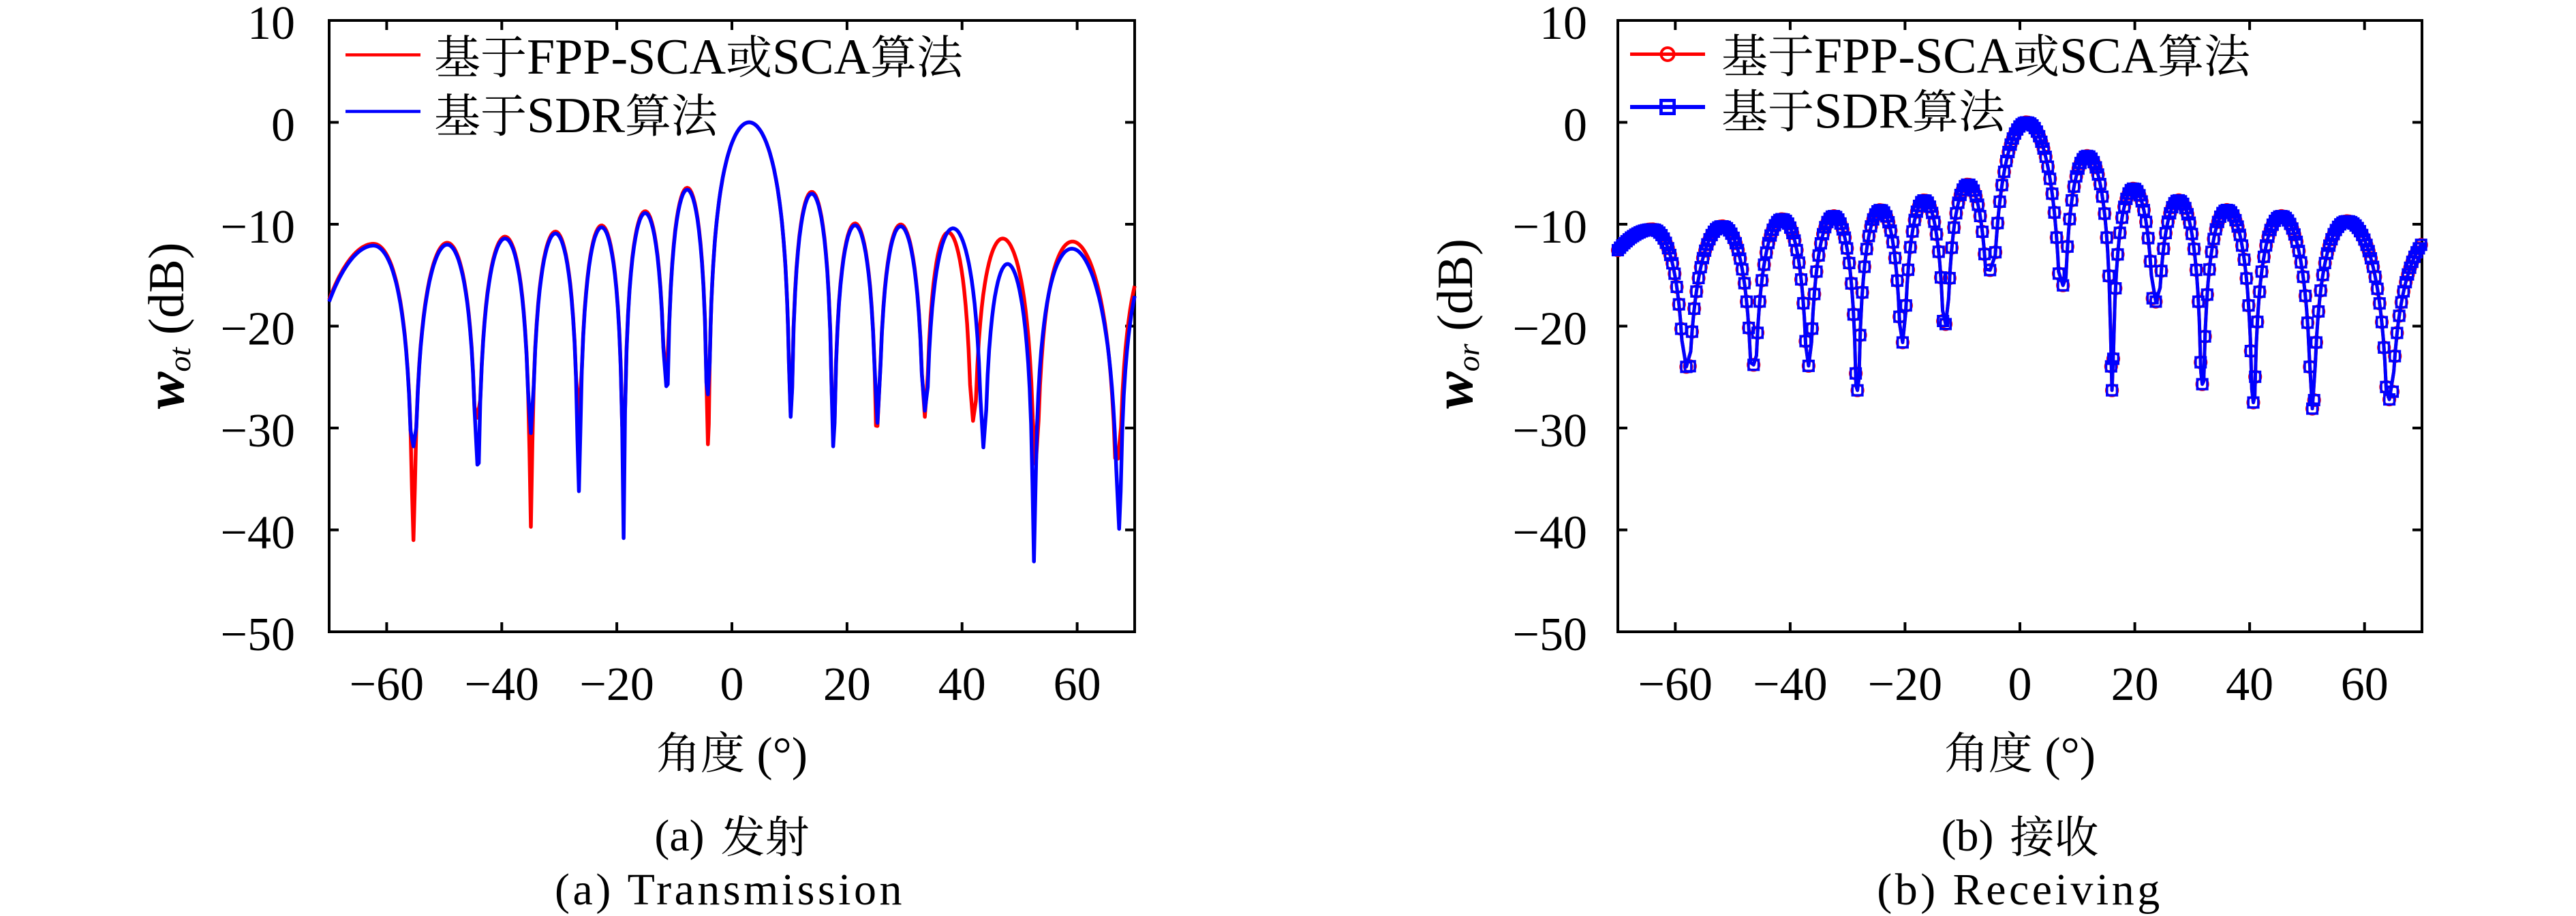  Describe the element at coordinates (679, 836) in the screenshot. I see `svg-text: (a)` at that location.